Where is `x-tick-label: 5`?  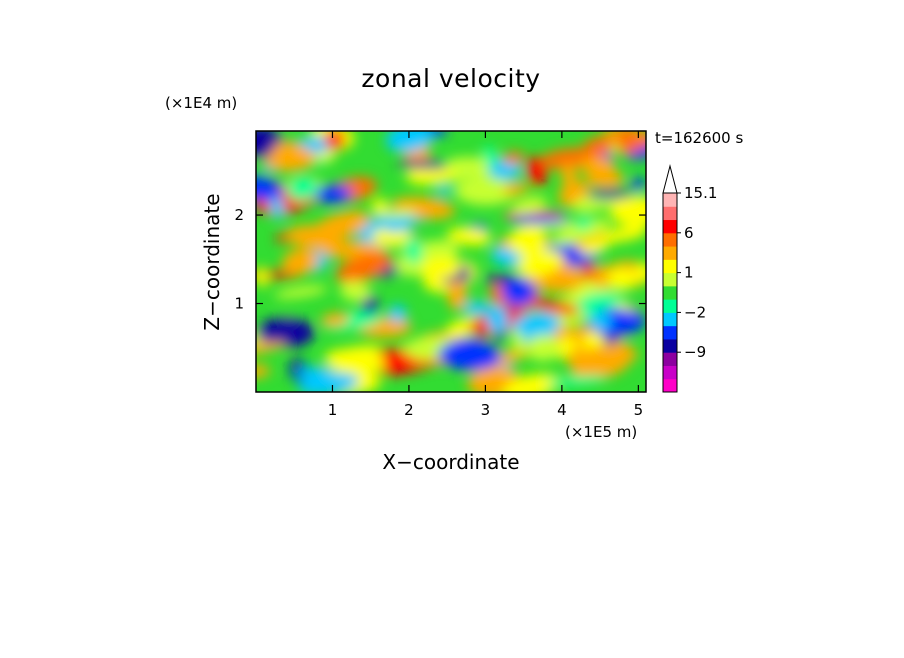
x-tick-label: 5 is located at coordinates (639, 410).